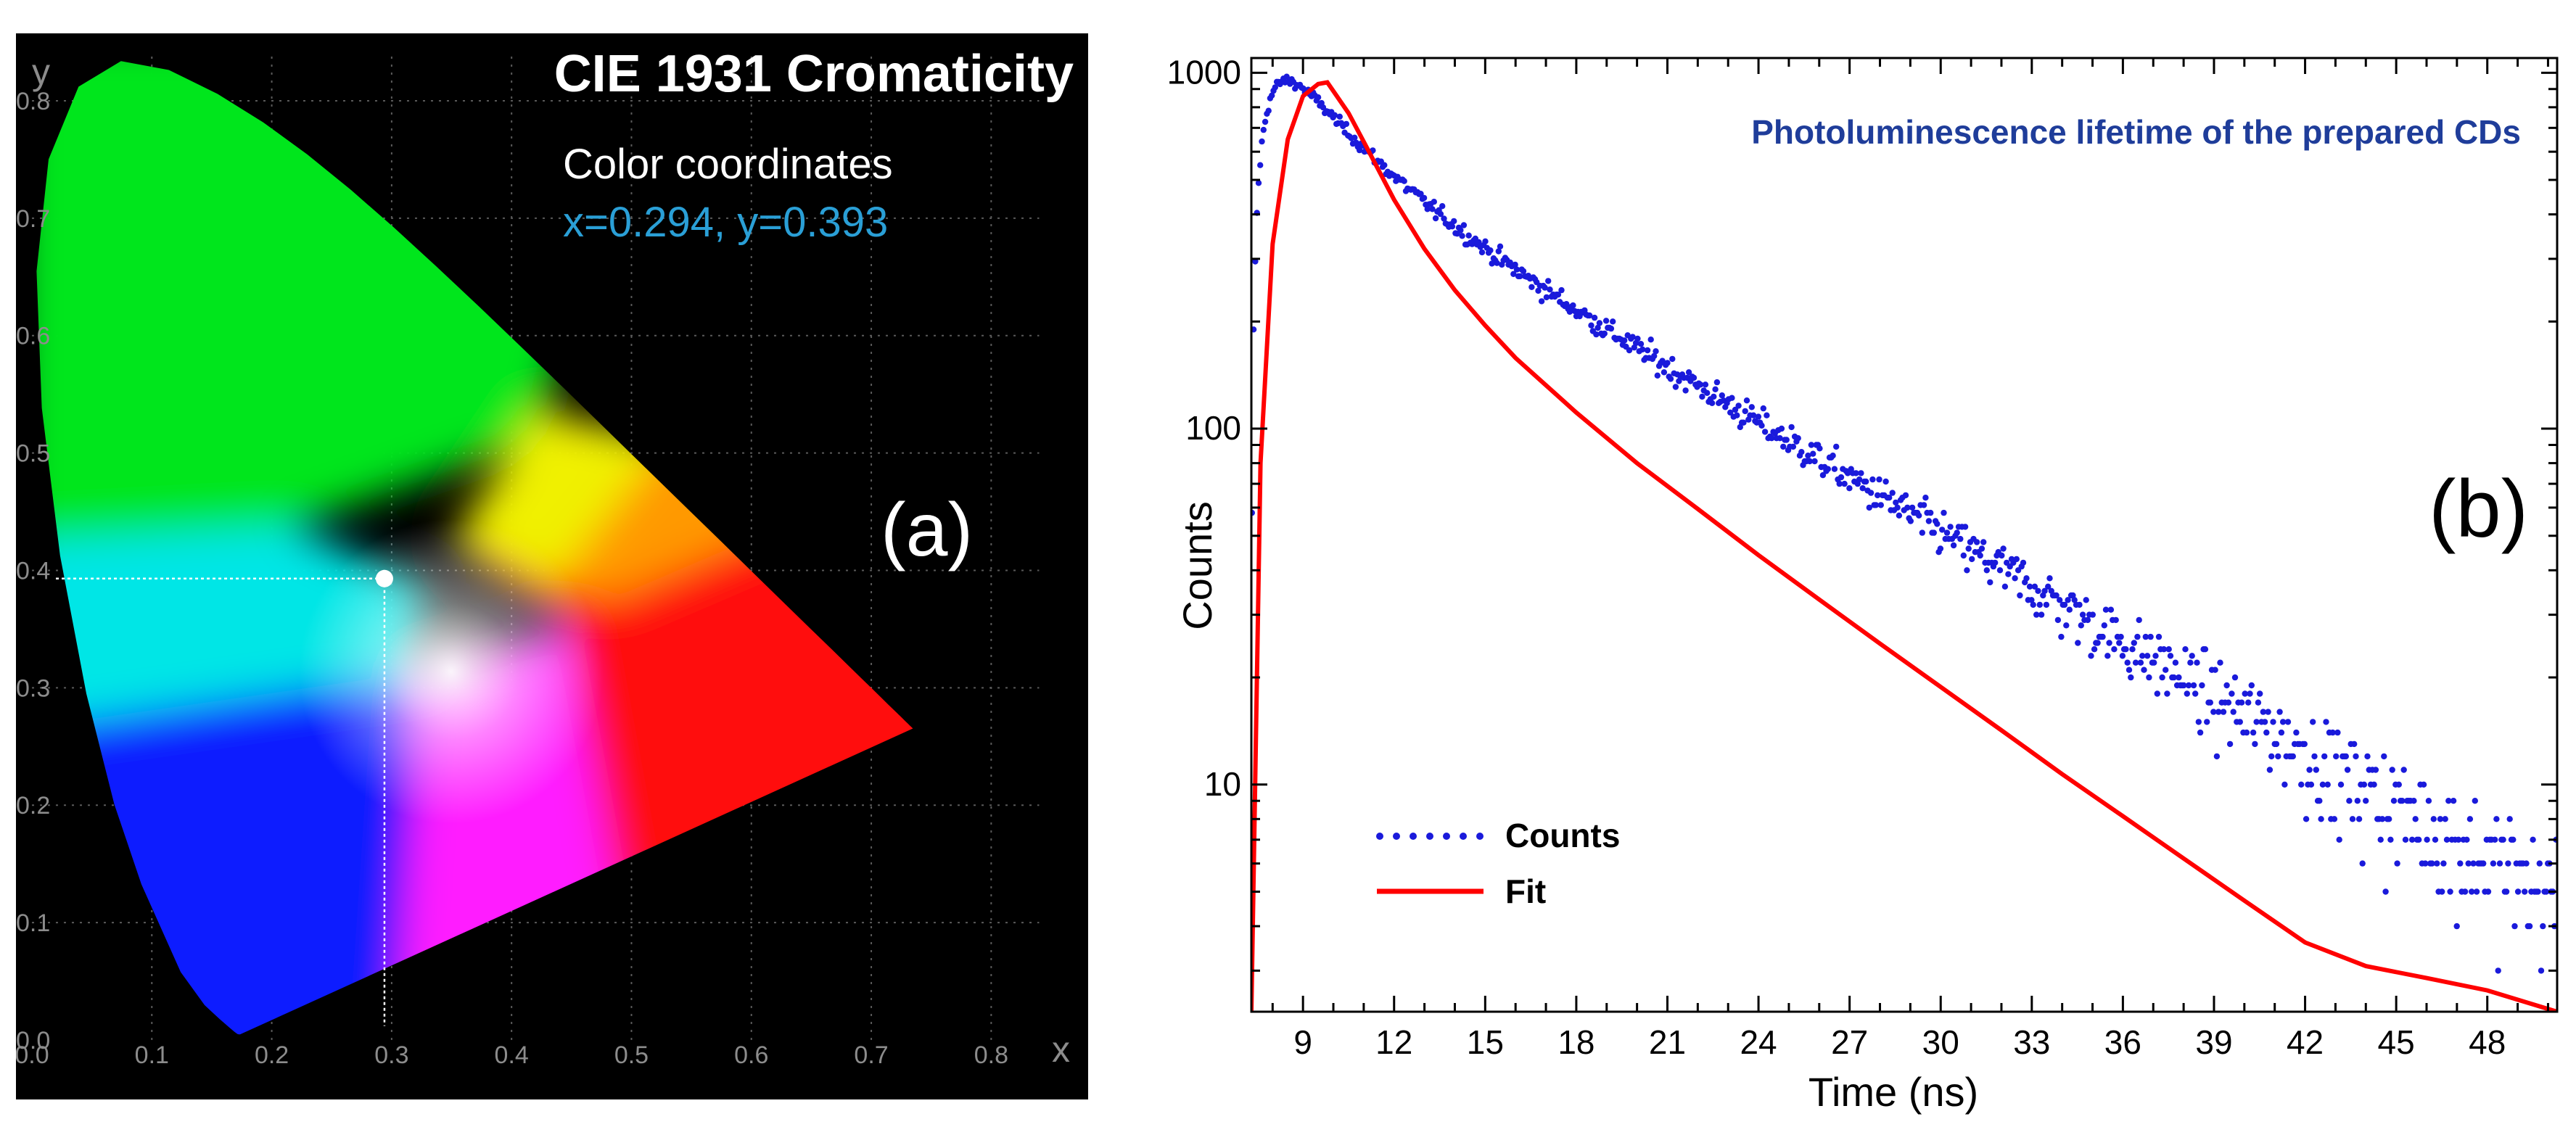  I want to click on x-tick-label: 0.5, so click(631, 1055).